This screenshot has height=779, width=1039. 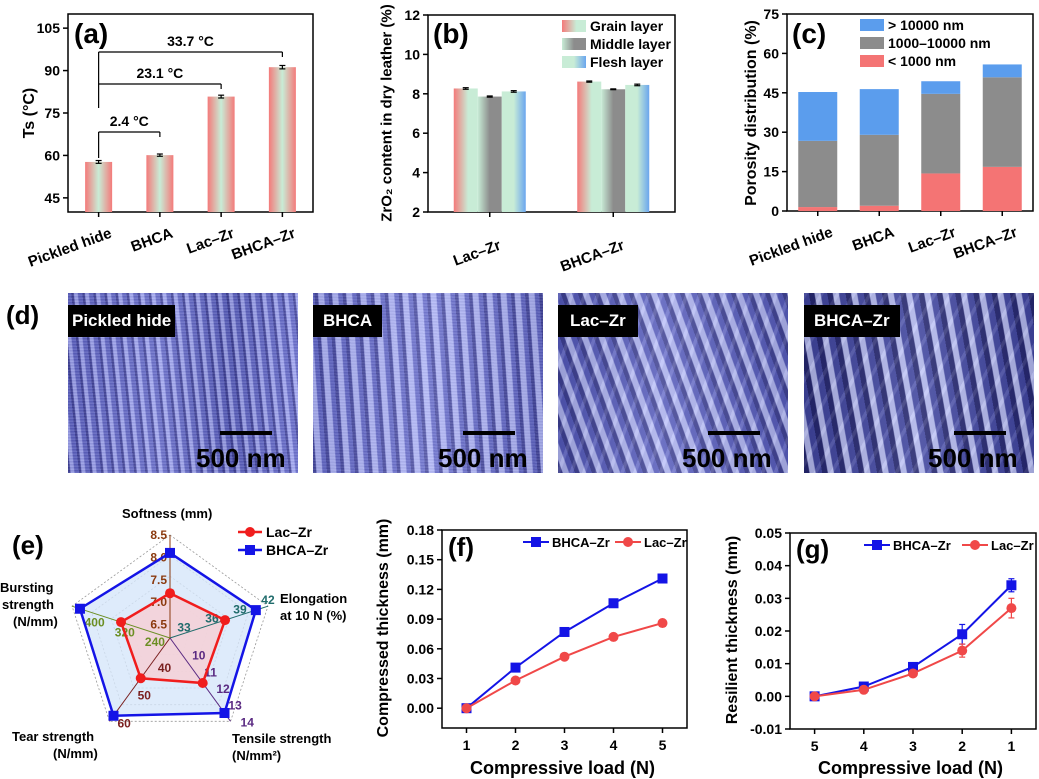 I want to click on y-tick-label-c: 75, so click(x=771, y=14).